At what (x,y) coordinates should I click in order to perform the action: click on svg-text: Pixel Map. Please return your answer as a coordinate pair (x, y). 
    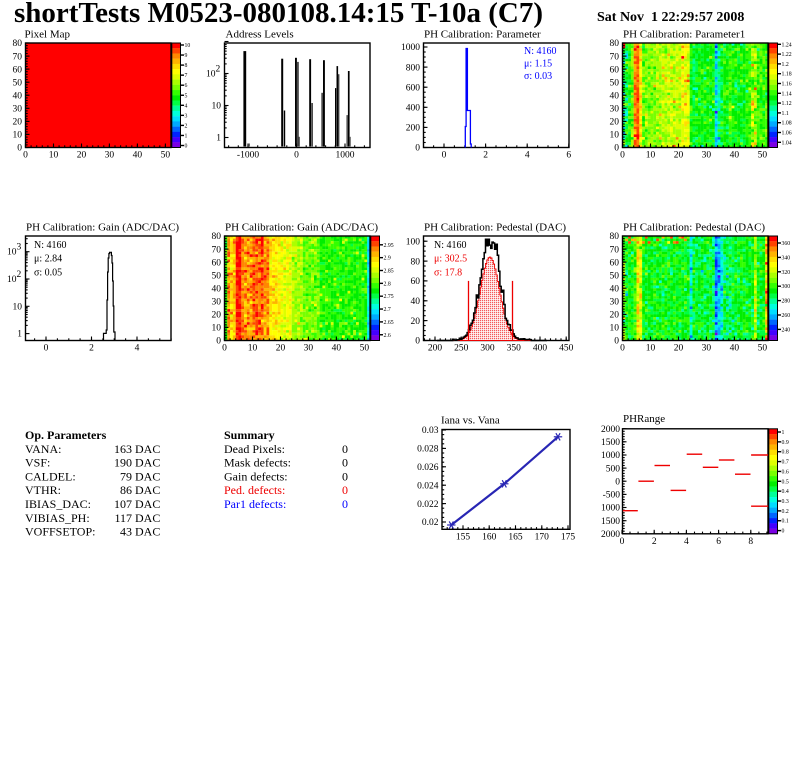
    Looking at the image, I should click on (48, 35).